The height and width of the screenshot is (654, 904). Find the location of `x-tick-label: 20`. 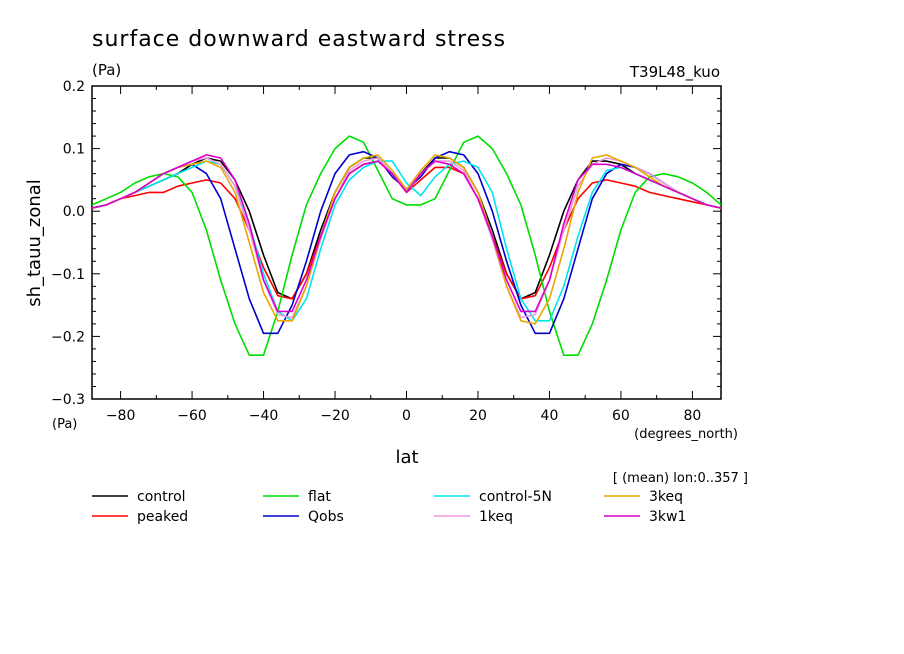

x-tick-label: 20 is located at coordinates (478, 416).